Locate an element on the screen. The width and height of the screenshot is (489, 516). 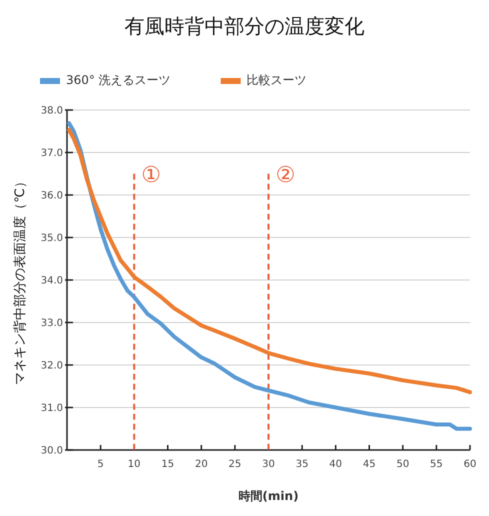
x-tick-label: 25 is located at coordinates (235, 464).